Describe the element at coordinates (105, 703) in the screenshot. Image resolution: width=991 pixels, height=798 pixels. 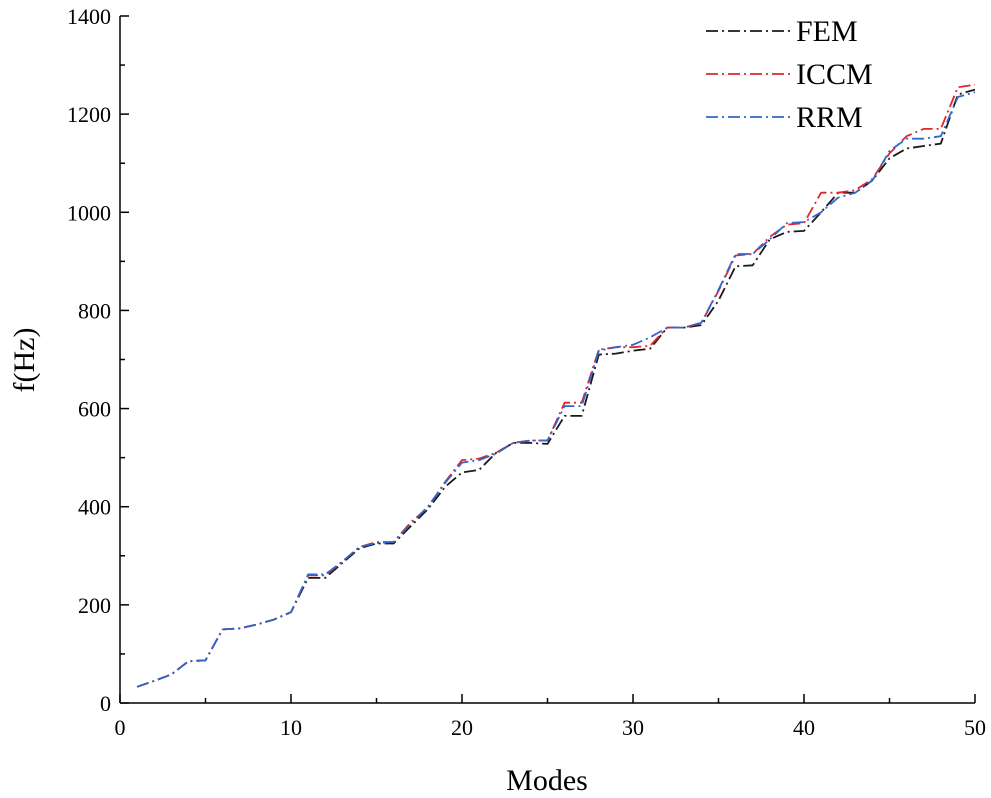
I see `y-tick-label: 0` at that location.